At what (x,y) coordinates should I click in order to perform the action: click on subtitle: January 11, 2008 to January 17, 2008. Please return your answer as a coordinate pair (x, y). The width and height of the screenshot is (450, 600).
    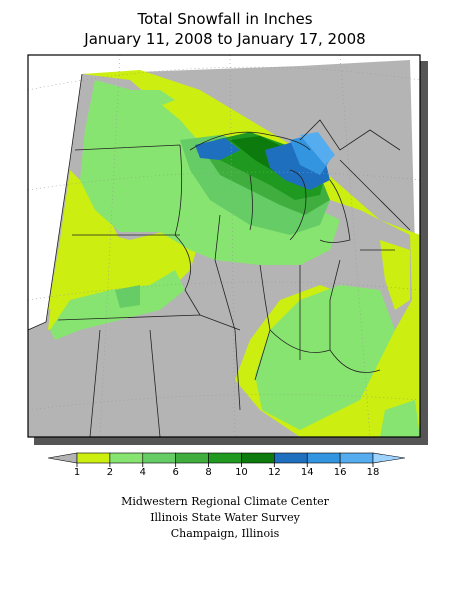
    Looking at the image, I should click on (224, 39).